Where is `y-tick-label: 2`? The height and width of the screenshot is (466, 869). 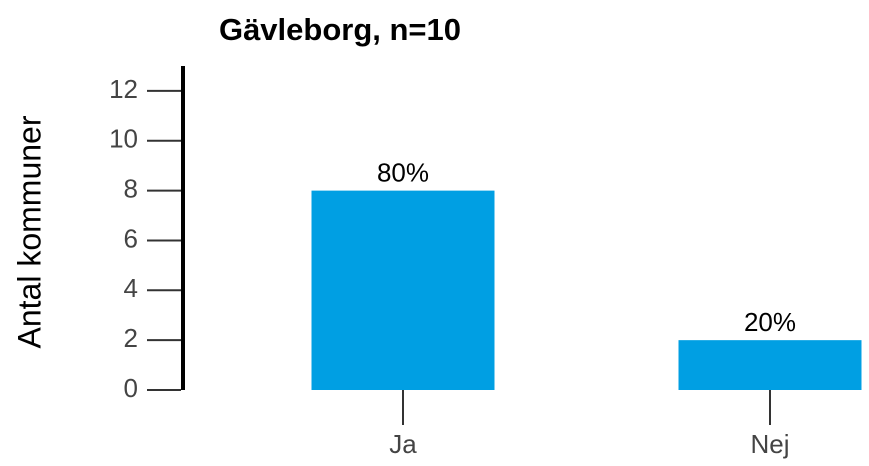
y-tick-label: 2 is located at coordinates (131, 338).